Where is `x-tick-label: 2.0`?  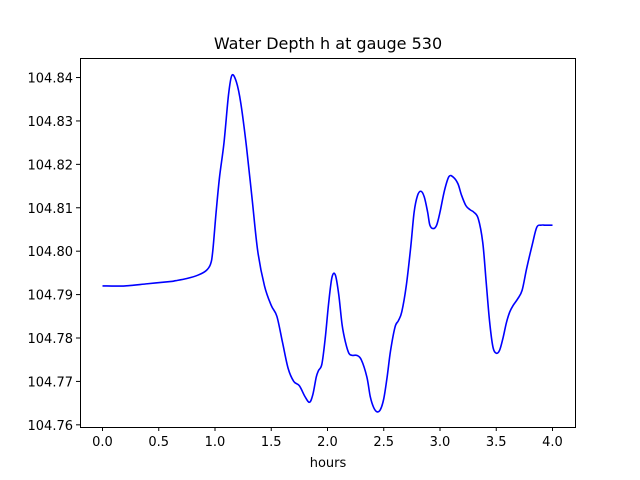
x-tick-label: 2.0 is located at coordinates (327, 442).